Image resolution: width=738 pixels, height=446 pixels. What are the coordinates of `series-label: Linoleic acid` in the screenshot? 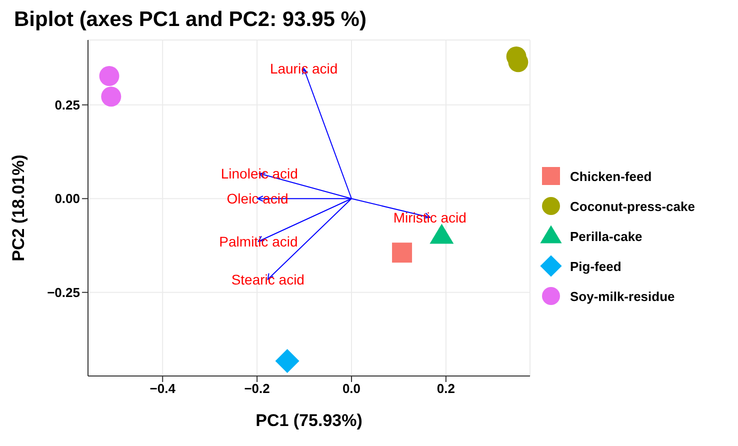 It's located at (259, 174).